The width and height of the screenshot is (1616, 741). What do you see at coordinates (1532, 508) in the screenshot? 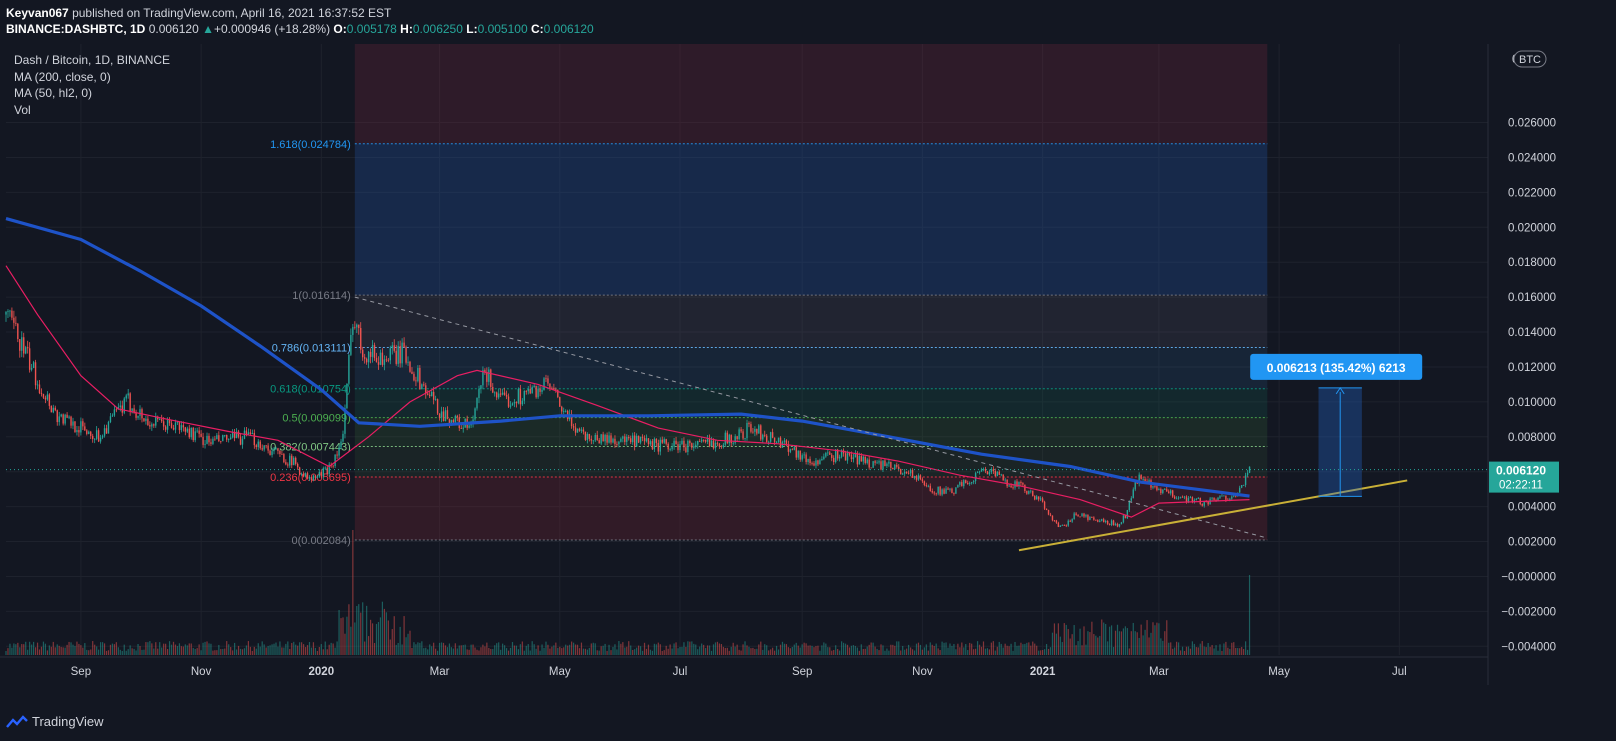
I see `y-tick-label: 0.004000` at bounding box center [1532, 508].